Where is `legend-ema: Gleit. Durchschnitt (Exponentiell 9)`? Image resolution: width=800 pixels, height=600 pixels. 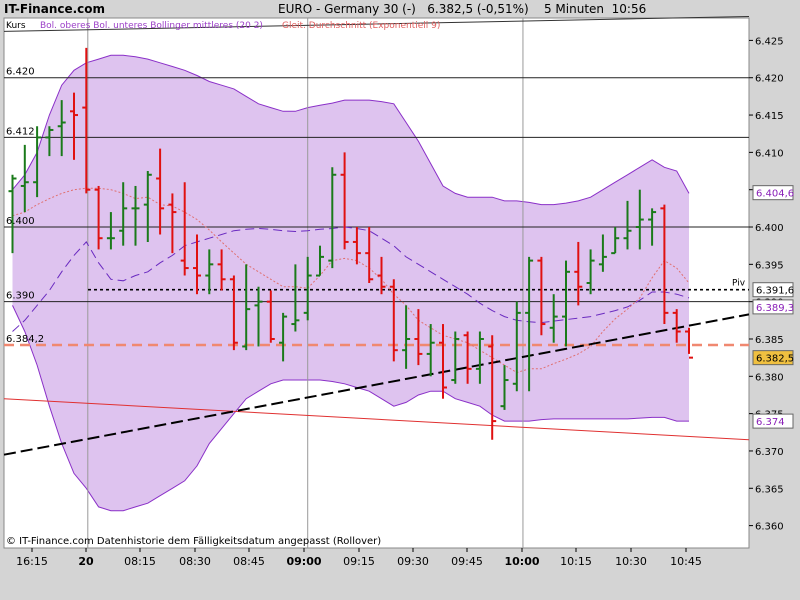
legend-ema: Gleit. Durchschnitt (Exponentiell 9) is located at coordinates (361, 26).